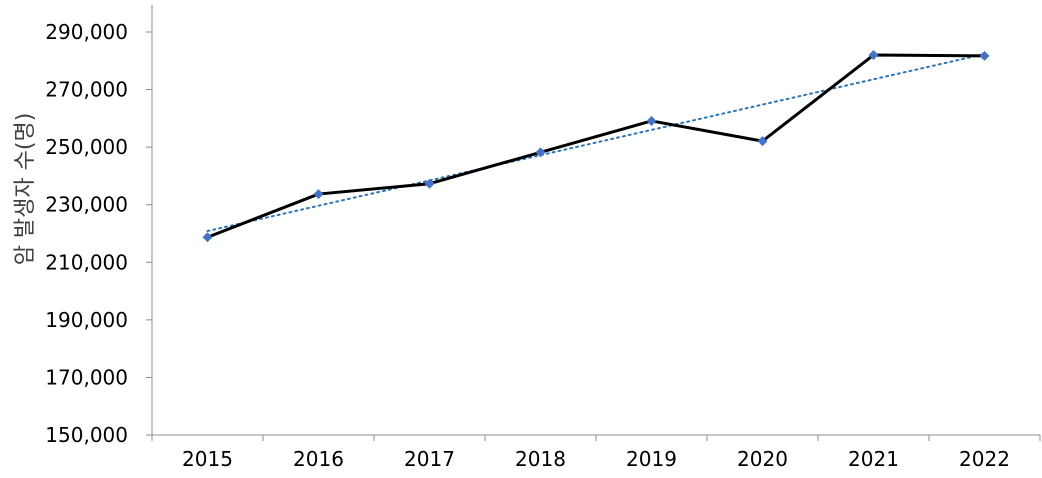 Image resolution: width=1042 pixels, height=478 pixels. What do you see at coordinates (86, 435) in the screenshot?
I see `y-tick-label: 150,000` at bounding box center [86, 435].